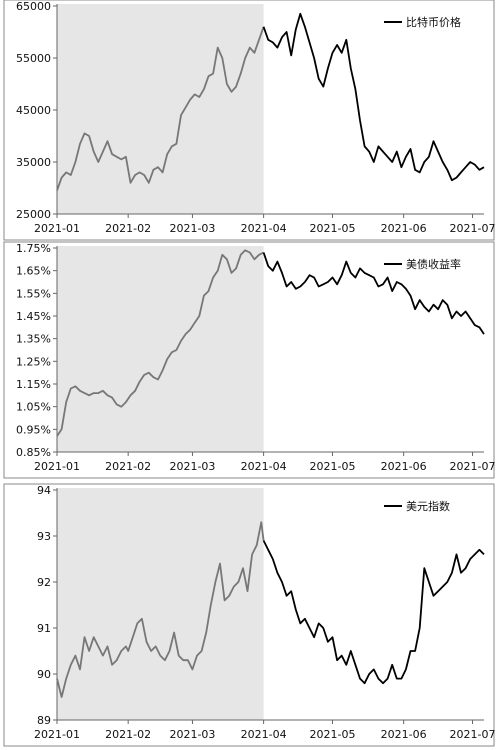 The width and height of the screenshot is (500, 750). Describe the element at coordinates (33, 384) in the screenshot. I see `y-tick-label: 1.15%` at that location.